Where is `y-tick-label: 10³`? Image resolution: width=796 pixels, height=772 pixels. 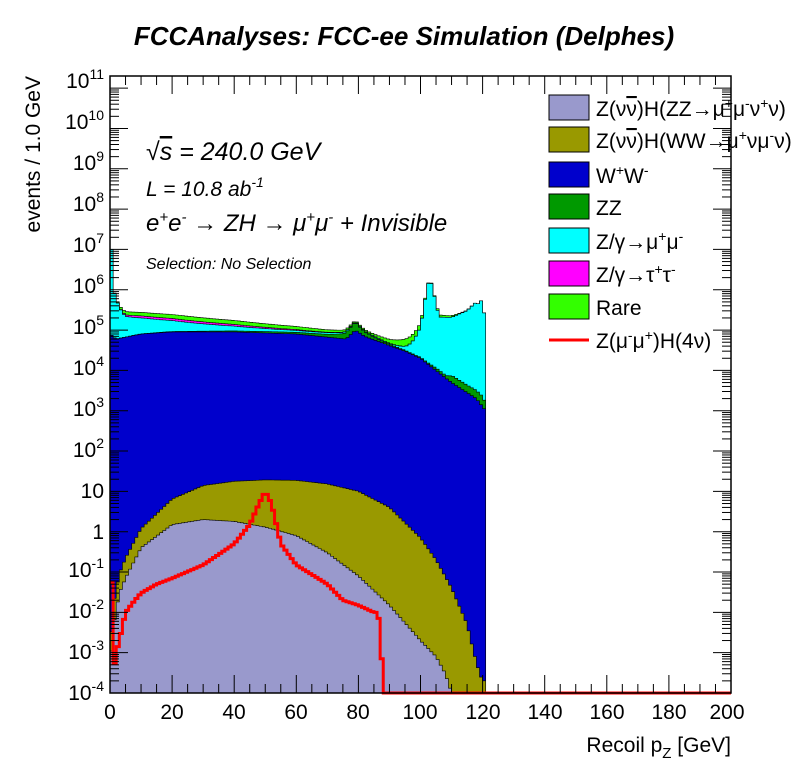 y-tick-label: 10³ is located at coordinates (88, 407).